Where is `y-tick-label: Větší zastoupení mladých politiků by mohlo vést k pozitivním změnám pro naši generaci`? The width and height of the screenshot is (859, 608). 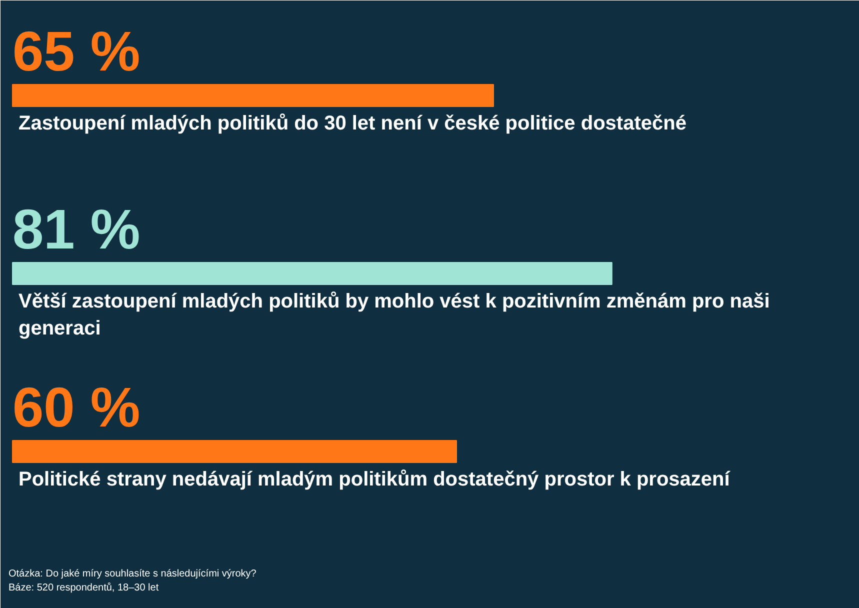 y-tick-label: Větší zastoupení mladých politiků by mohlo vést k pozitivním změnám pro naši generaci is located at coordinates (394, 315).